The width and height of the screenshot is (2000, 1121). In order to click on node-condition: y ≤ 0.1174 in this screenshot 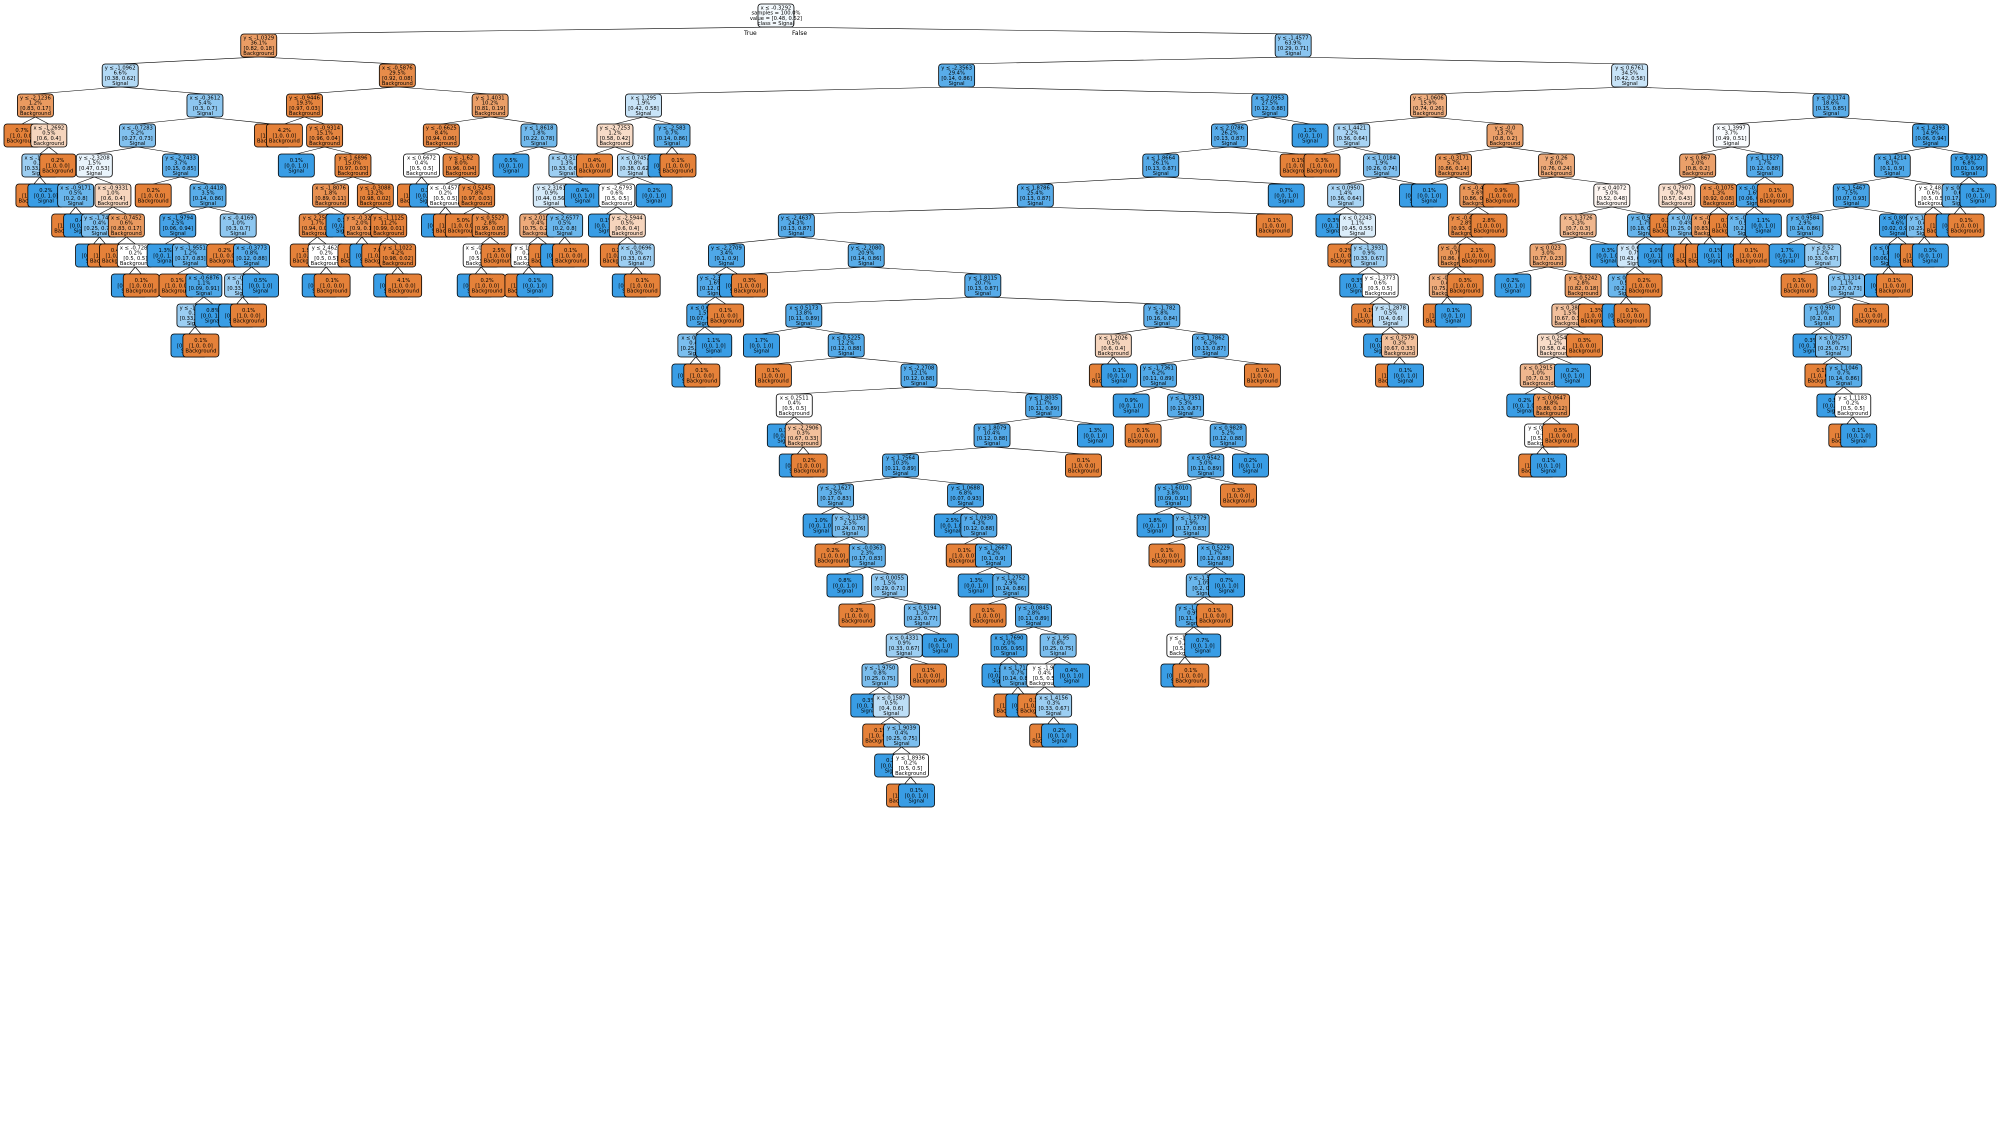, I will do `click(1832, 99)`.